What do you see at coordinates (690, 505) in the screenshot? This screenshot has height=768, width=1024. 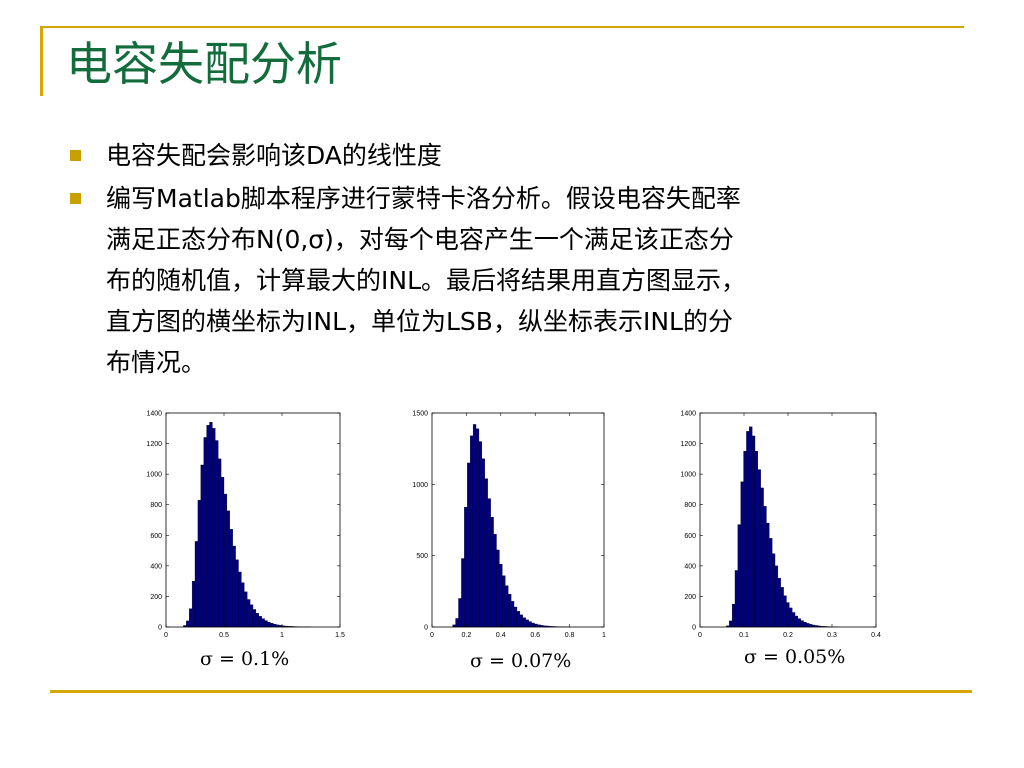 I see `y-tick-label: 800` at bounding box center [690, 505].